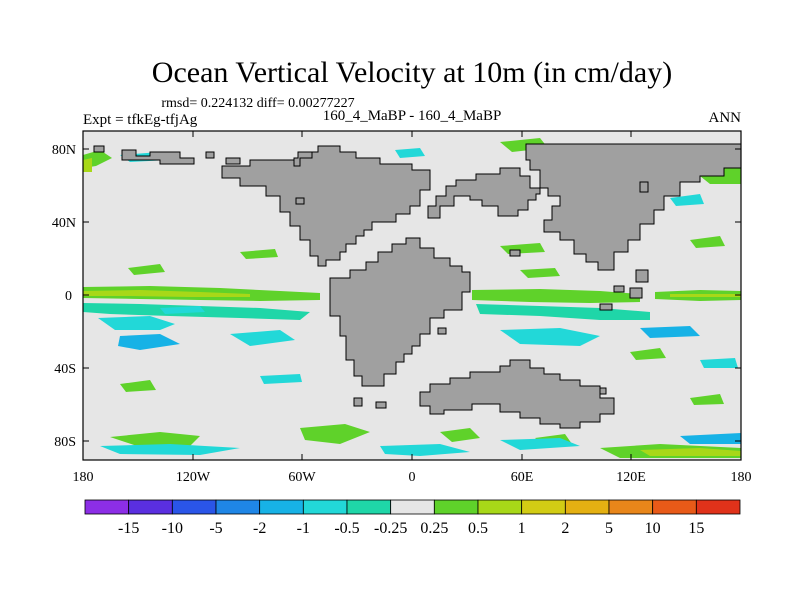 This screenshot has height=600, width=800. What do you see at coordinates (257, 103) in the screenshot?
I see `stats-text: rmsd= 0.224132 diff= 0.00277227` at bounding box center [257, 103].